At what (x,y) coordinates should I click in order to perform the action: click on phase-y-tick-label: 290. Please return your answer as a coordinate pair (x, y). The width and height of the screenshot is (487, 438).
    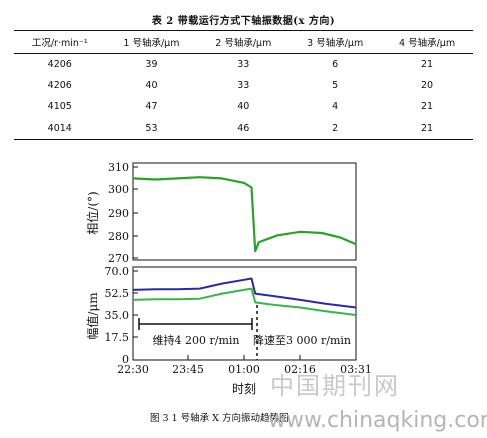
    Looking at the image, I should click on (118, 213).